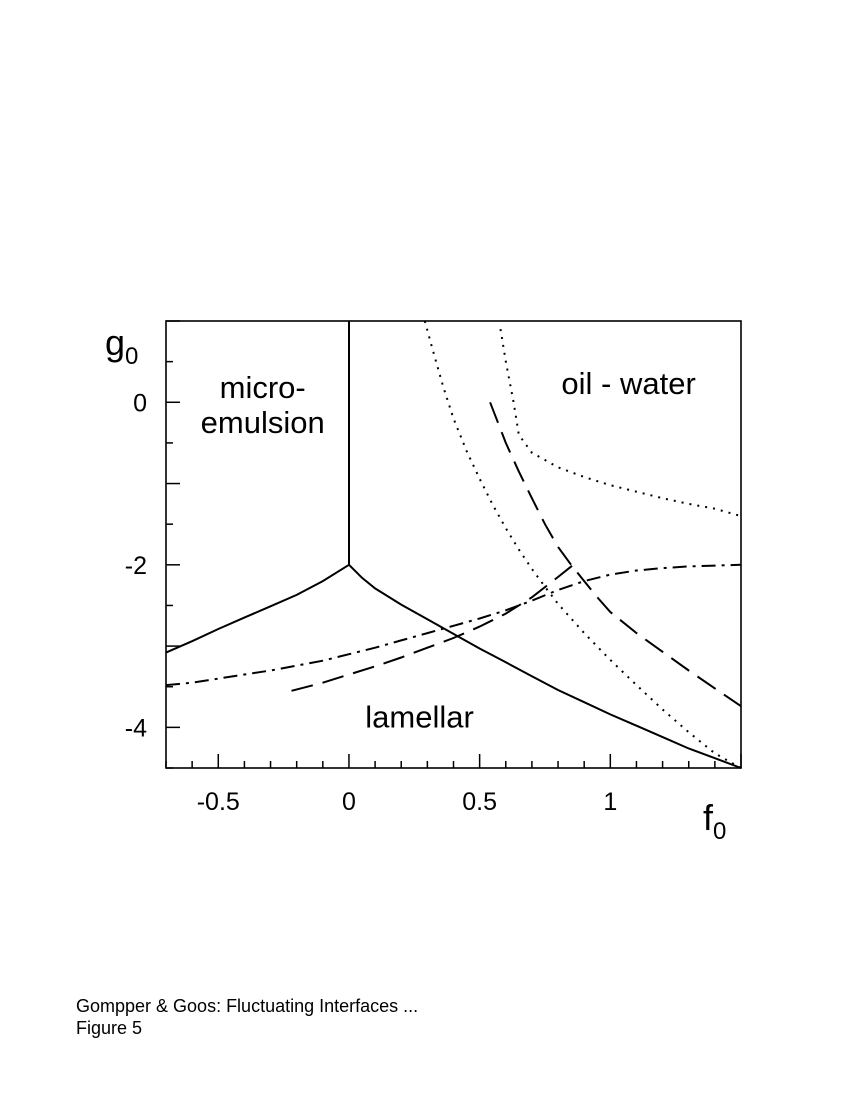  What do you see at coordinates (628, 383) in the screenshot?
I see `region-label-2: oil - water` at bounding box center [628, 383].